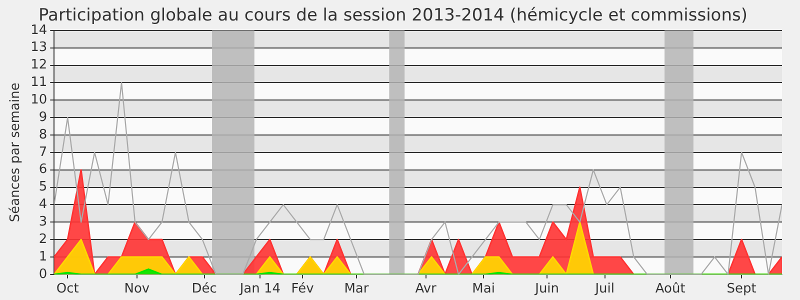  Describe the element at coordinates (204, 289) in the screenshot. I see `x-tick-label: Déc` at that location.